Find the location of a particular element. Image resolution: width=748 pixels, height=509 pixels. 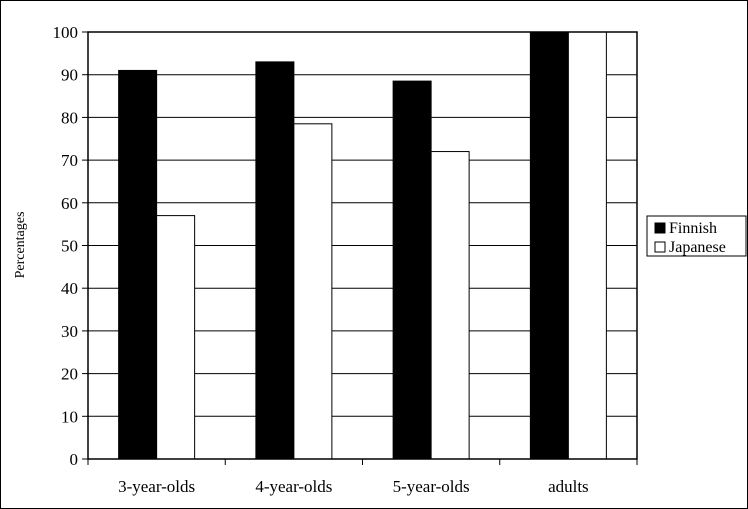

x-tick-label: 3-year-olds is located at coordinates (156, 486).